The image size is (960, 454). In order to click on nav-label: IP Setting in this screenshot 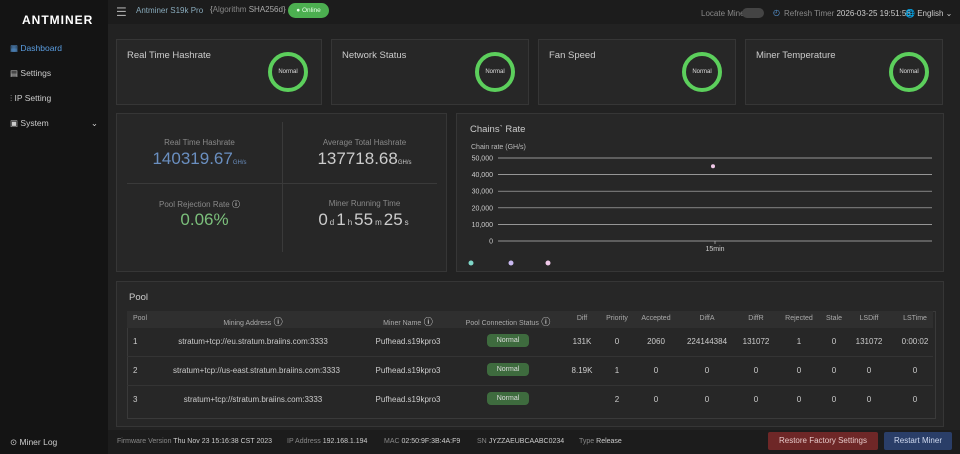, I will do `click(33, 98)`.